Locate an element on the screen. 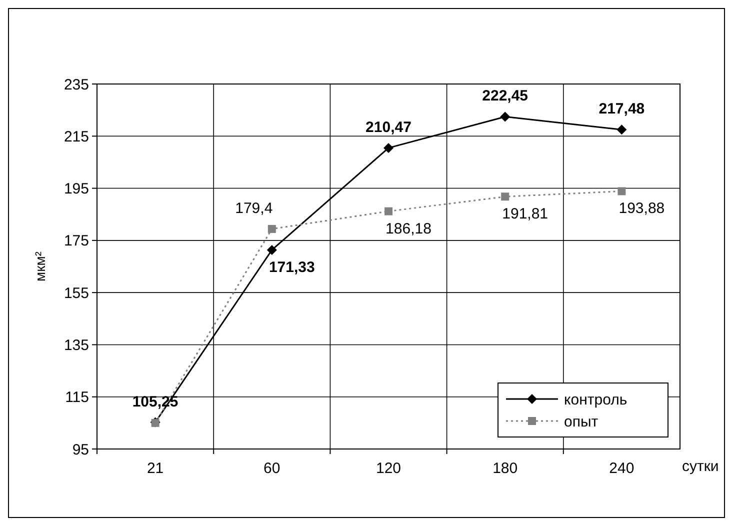  data-label: 191,81 is located at coordinates (525, 214).